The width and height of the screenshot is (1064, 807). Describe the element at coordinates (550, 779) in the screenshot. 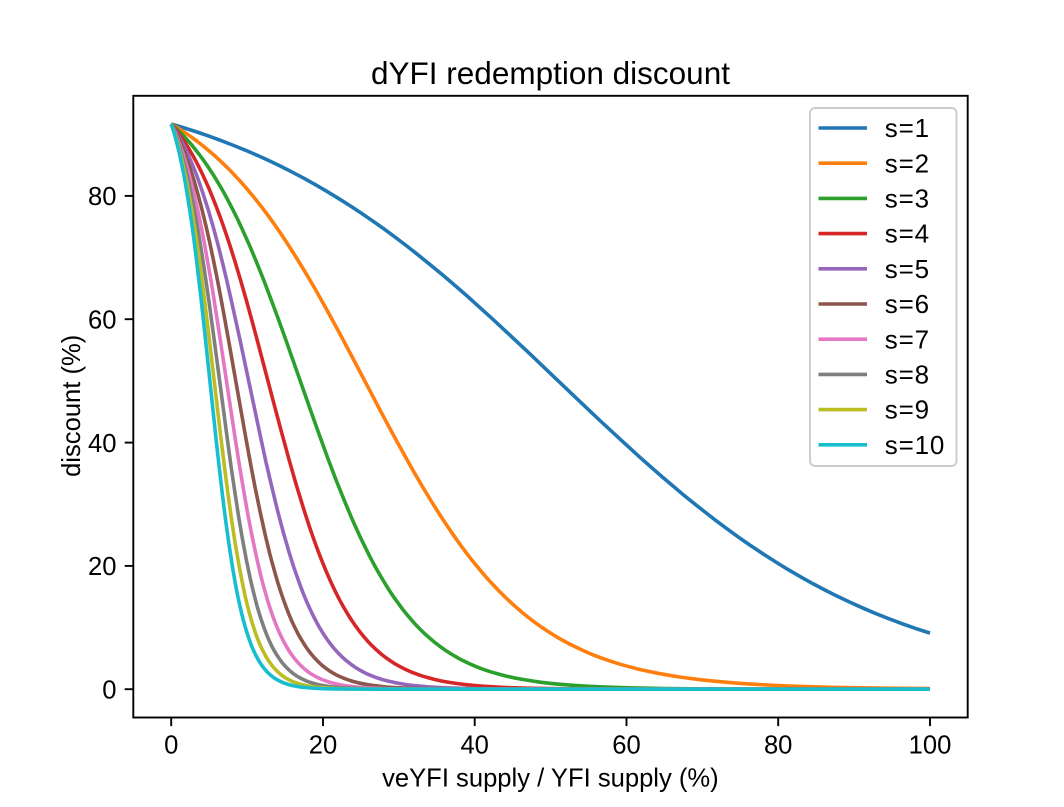

I see `svg-text: veYFI supply / YFI supply (%)` at that location.